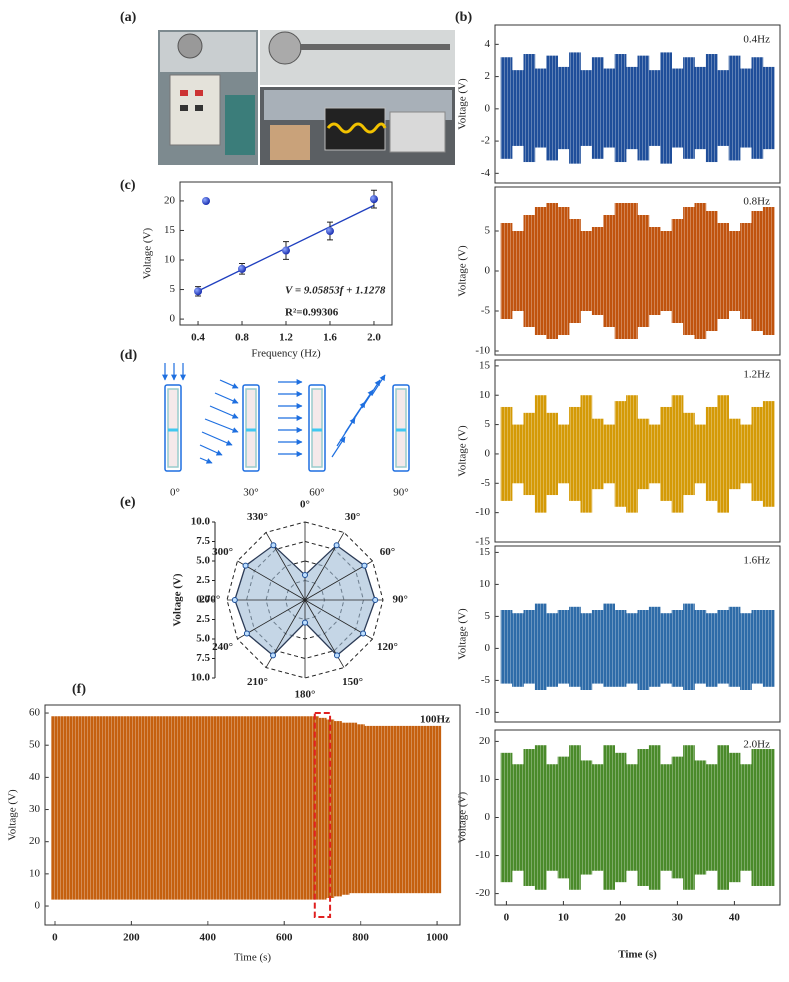 The image size is (789, 982). What do you see at coordinates (482, 542) in the screenshot?
I see `y-tick-label: -15` at bounding box center [482, 542].